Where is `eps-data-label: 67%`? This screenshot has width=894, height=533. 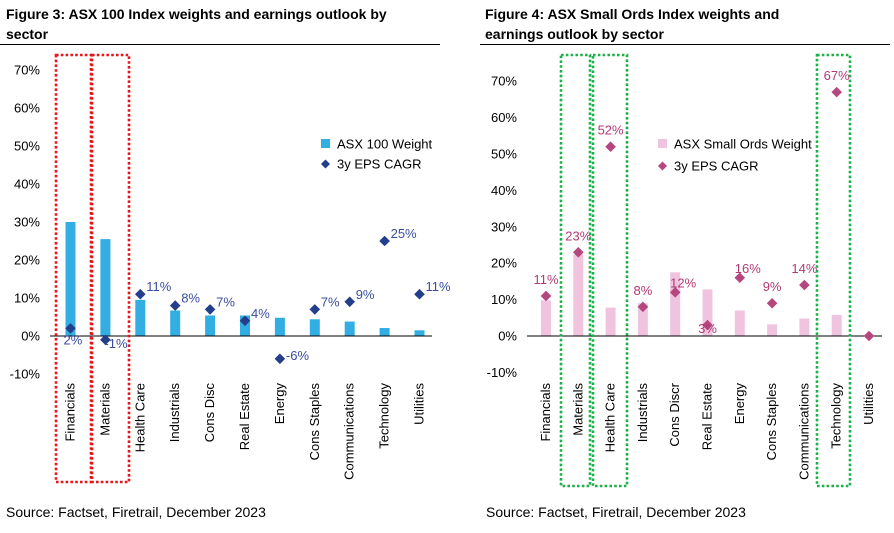 eps-data-label: 67% is located at coordinates (837, 75).